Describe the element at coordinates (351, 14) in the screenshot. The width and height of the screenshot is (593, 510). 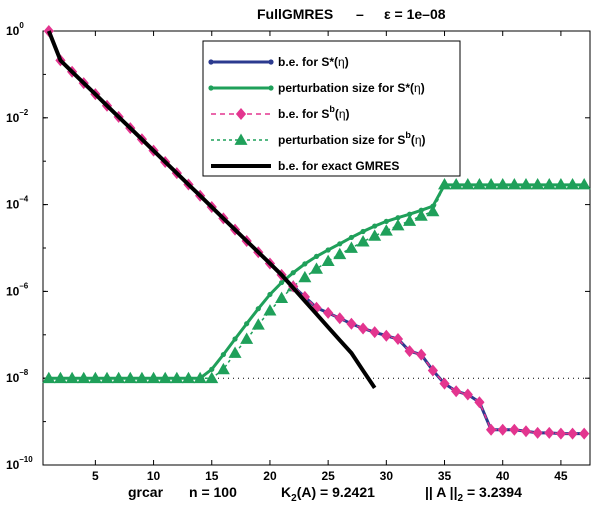
I see `chart-title: FullGMRES – ε = 1e–08` at that location.